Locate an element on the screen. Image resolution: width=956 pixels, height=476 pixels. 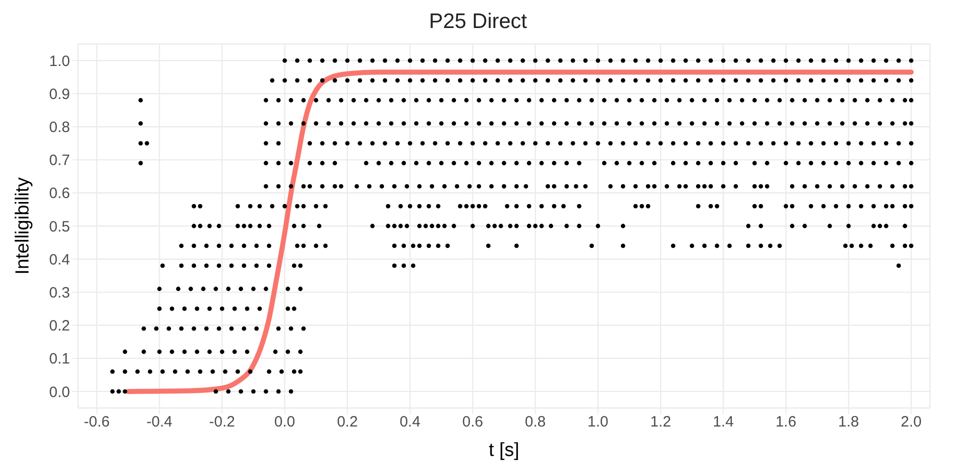
x-tick-label: -0.6 is located at coordinates (97, 422).